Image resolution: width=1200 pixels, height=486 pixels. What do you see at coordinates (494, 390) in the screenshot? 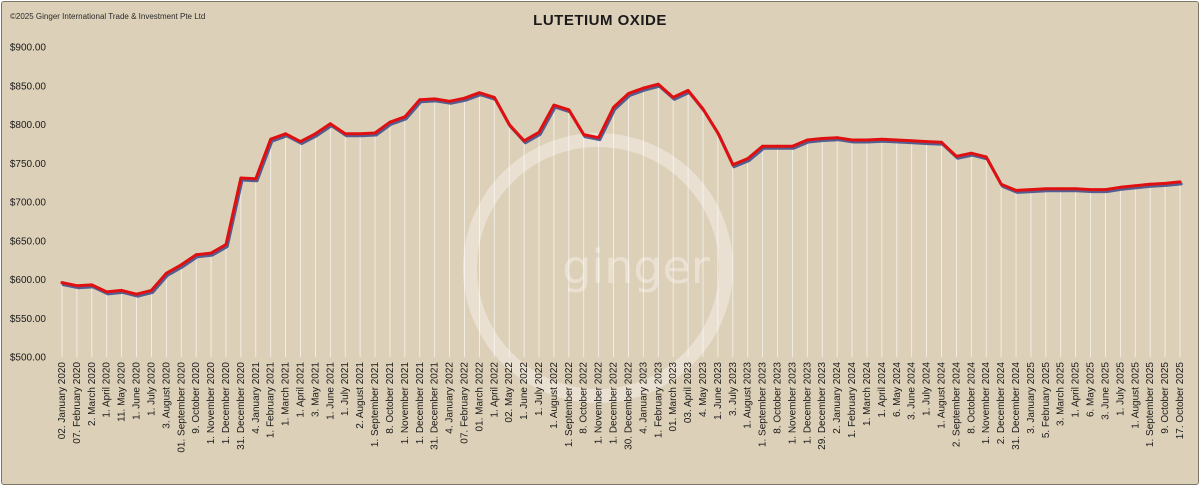
I see `x-tick-label: 1. April 2022` at bounding box center [494, 390].